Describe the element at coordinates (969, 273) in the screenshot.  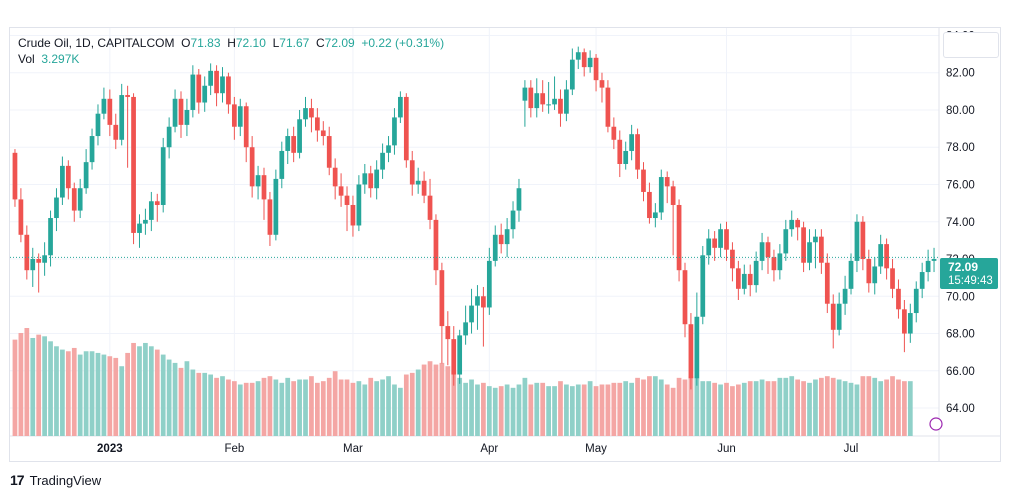
I see `last-price-tag: 72.09 15:49:43` at that location.